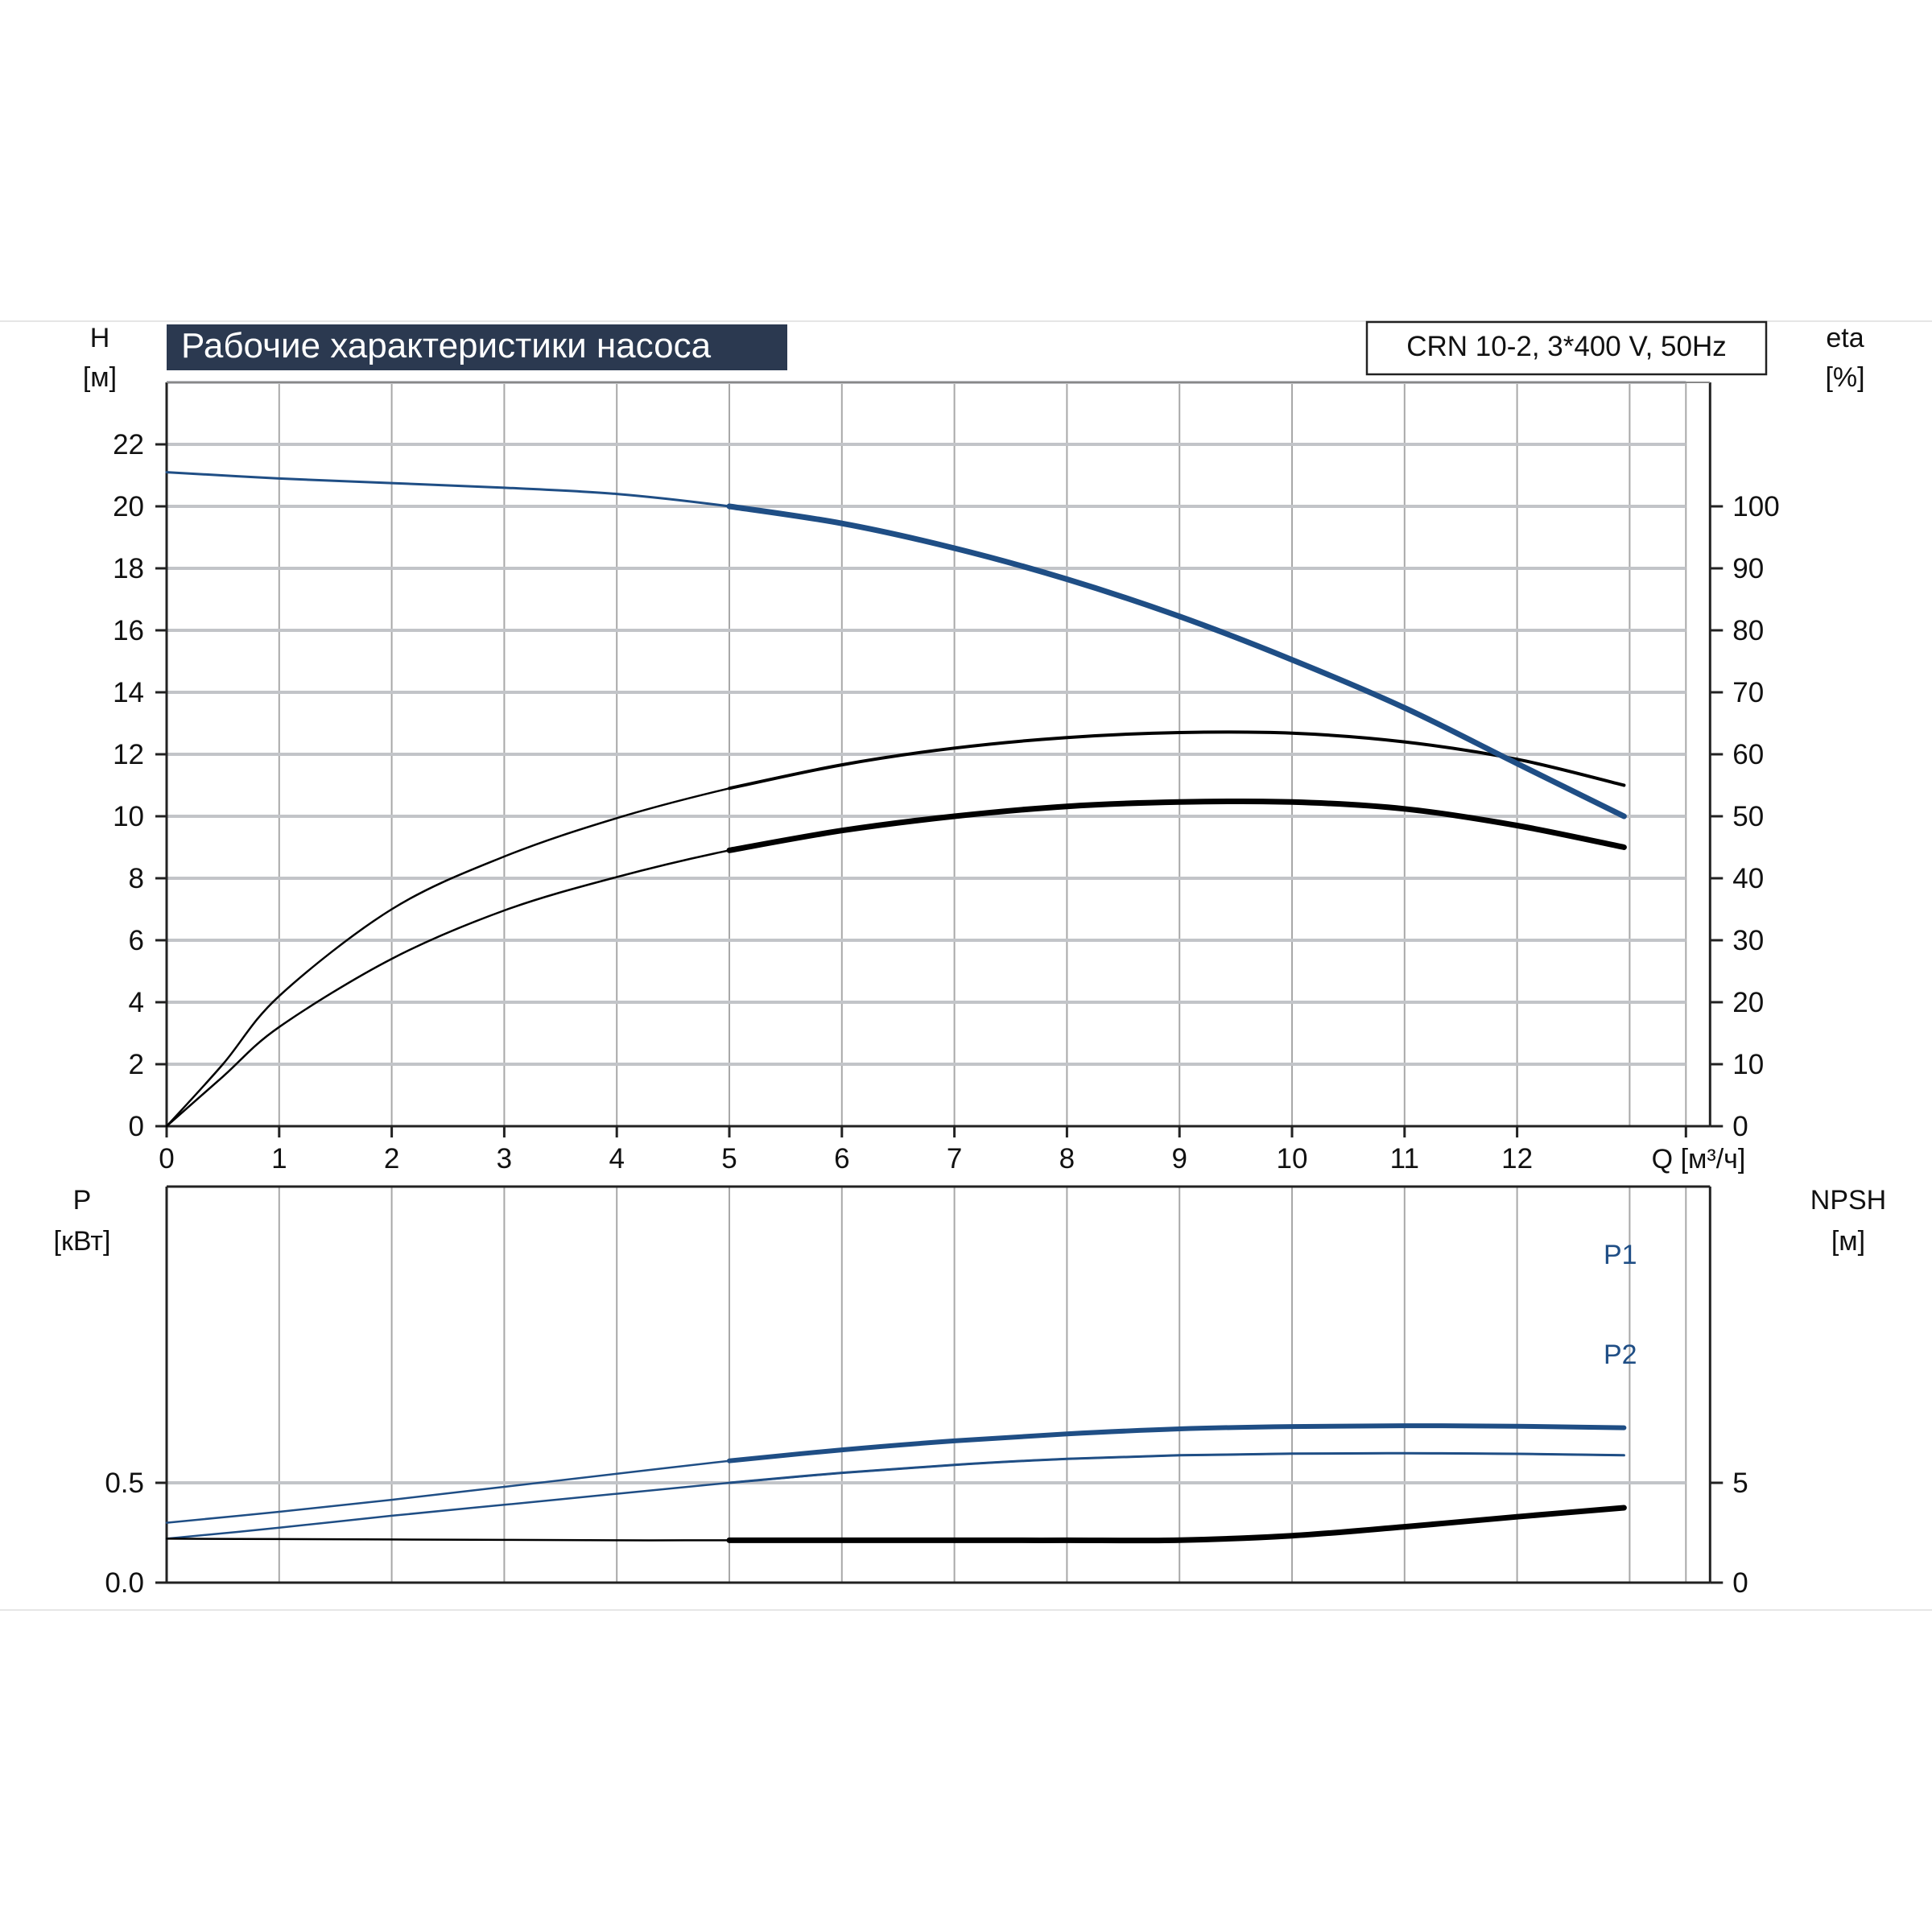 The width and height of the screenshot is (1932, 1932). Describe the element at coordinates (136, 1064) in the screenshot. I see `y-tick-label-left: 2` at that location.